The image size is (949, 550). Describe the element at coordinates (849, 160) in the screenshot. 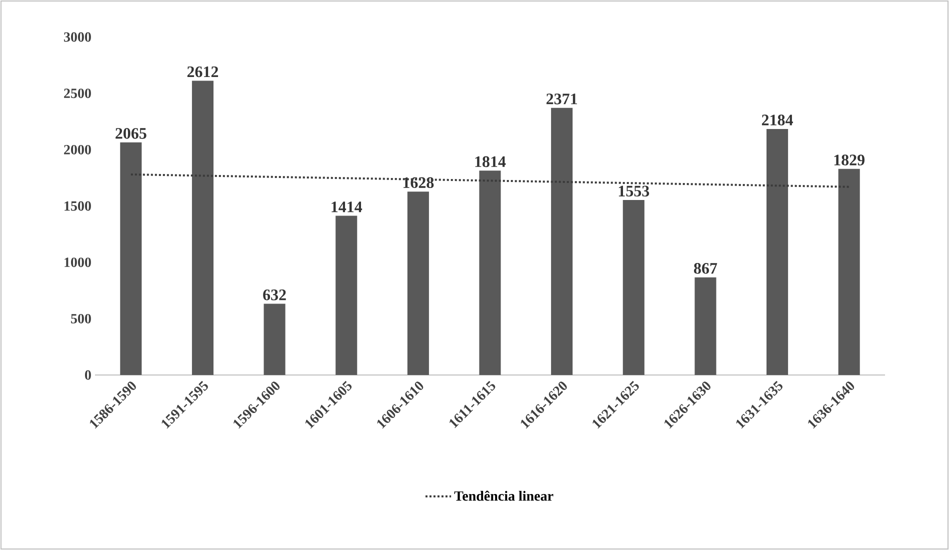

I see `data-label: 1829` at that location.